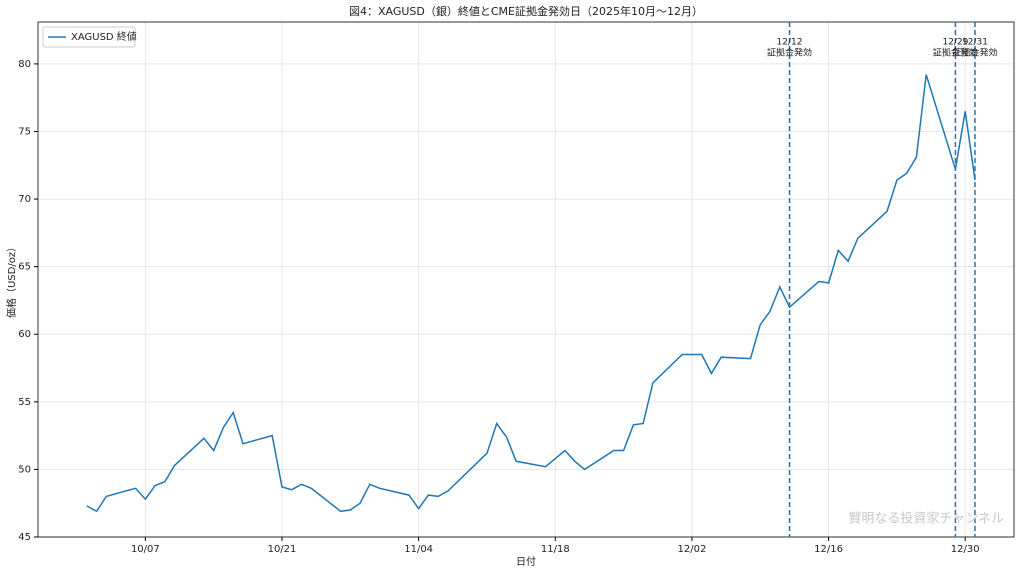  Describe the element at coordinates (24, 64) in the screenshot. I see `y-tick-label: 80` at that location.